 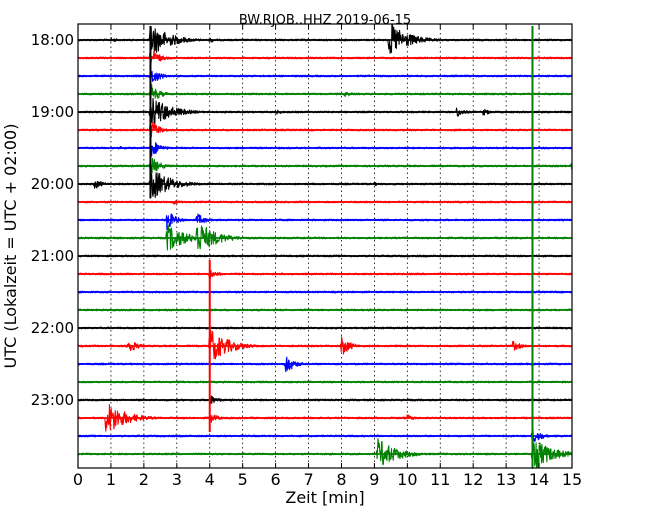 I want to click on x-tick-label: 15, so click(x=572, y=479).